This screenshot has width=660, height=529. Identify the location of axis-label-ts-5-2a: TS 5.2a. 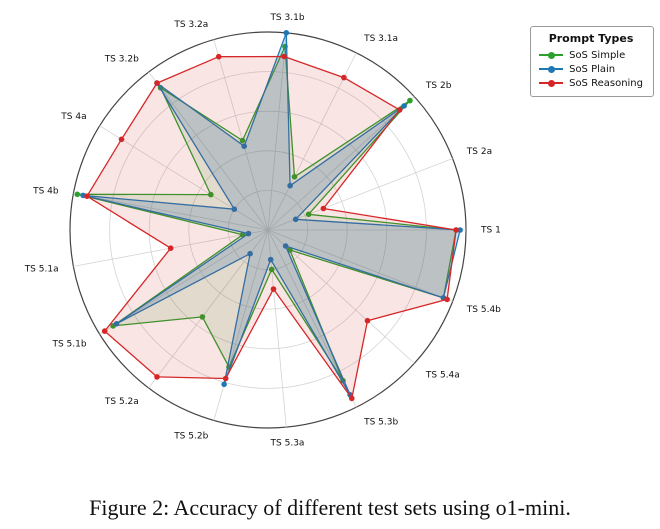
(121, 402).